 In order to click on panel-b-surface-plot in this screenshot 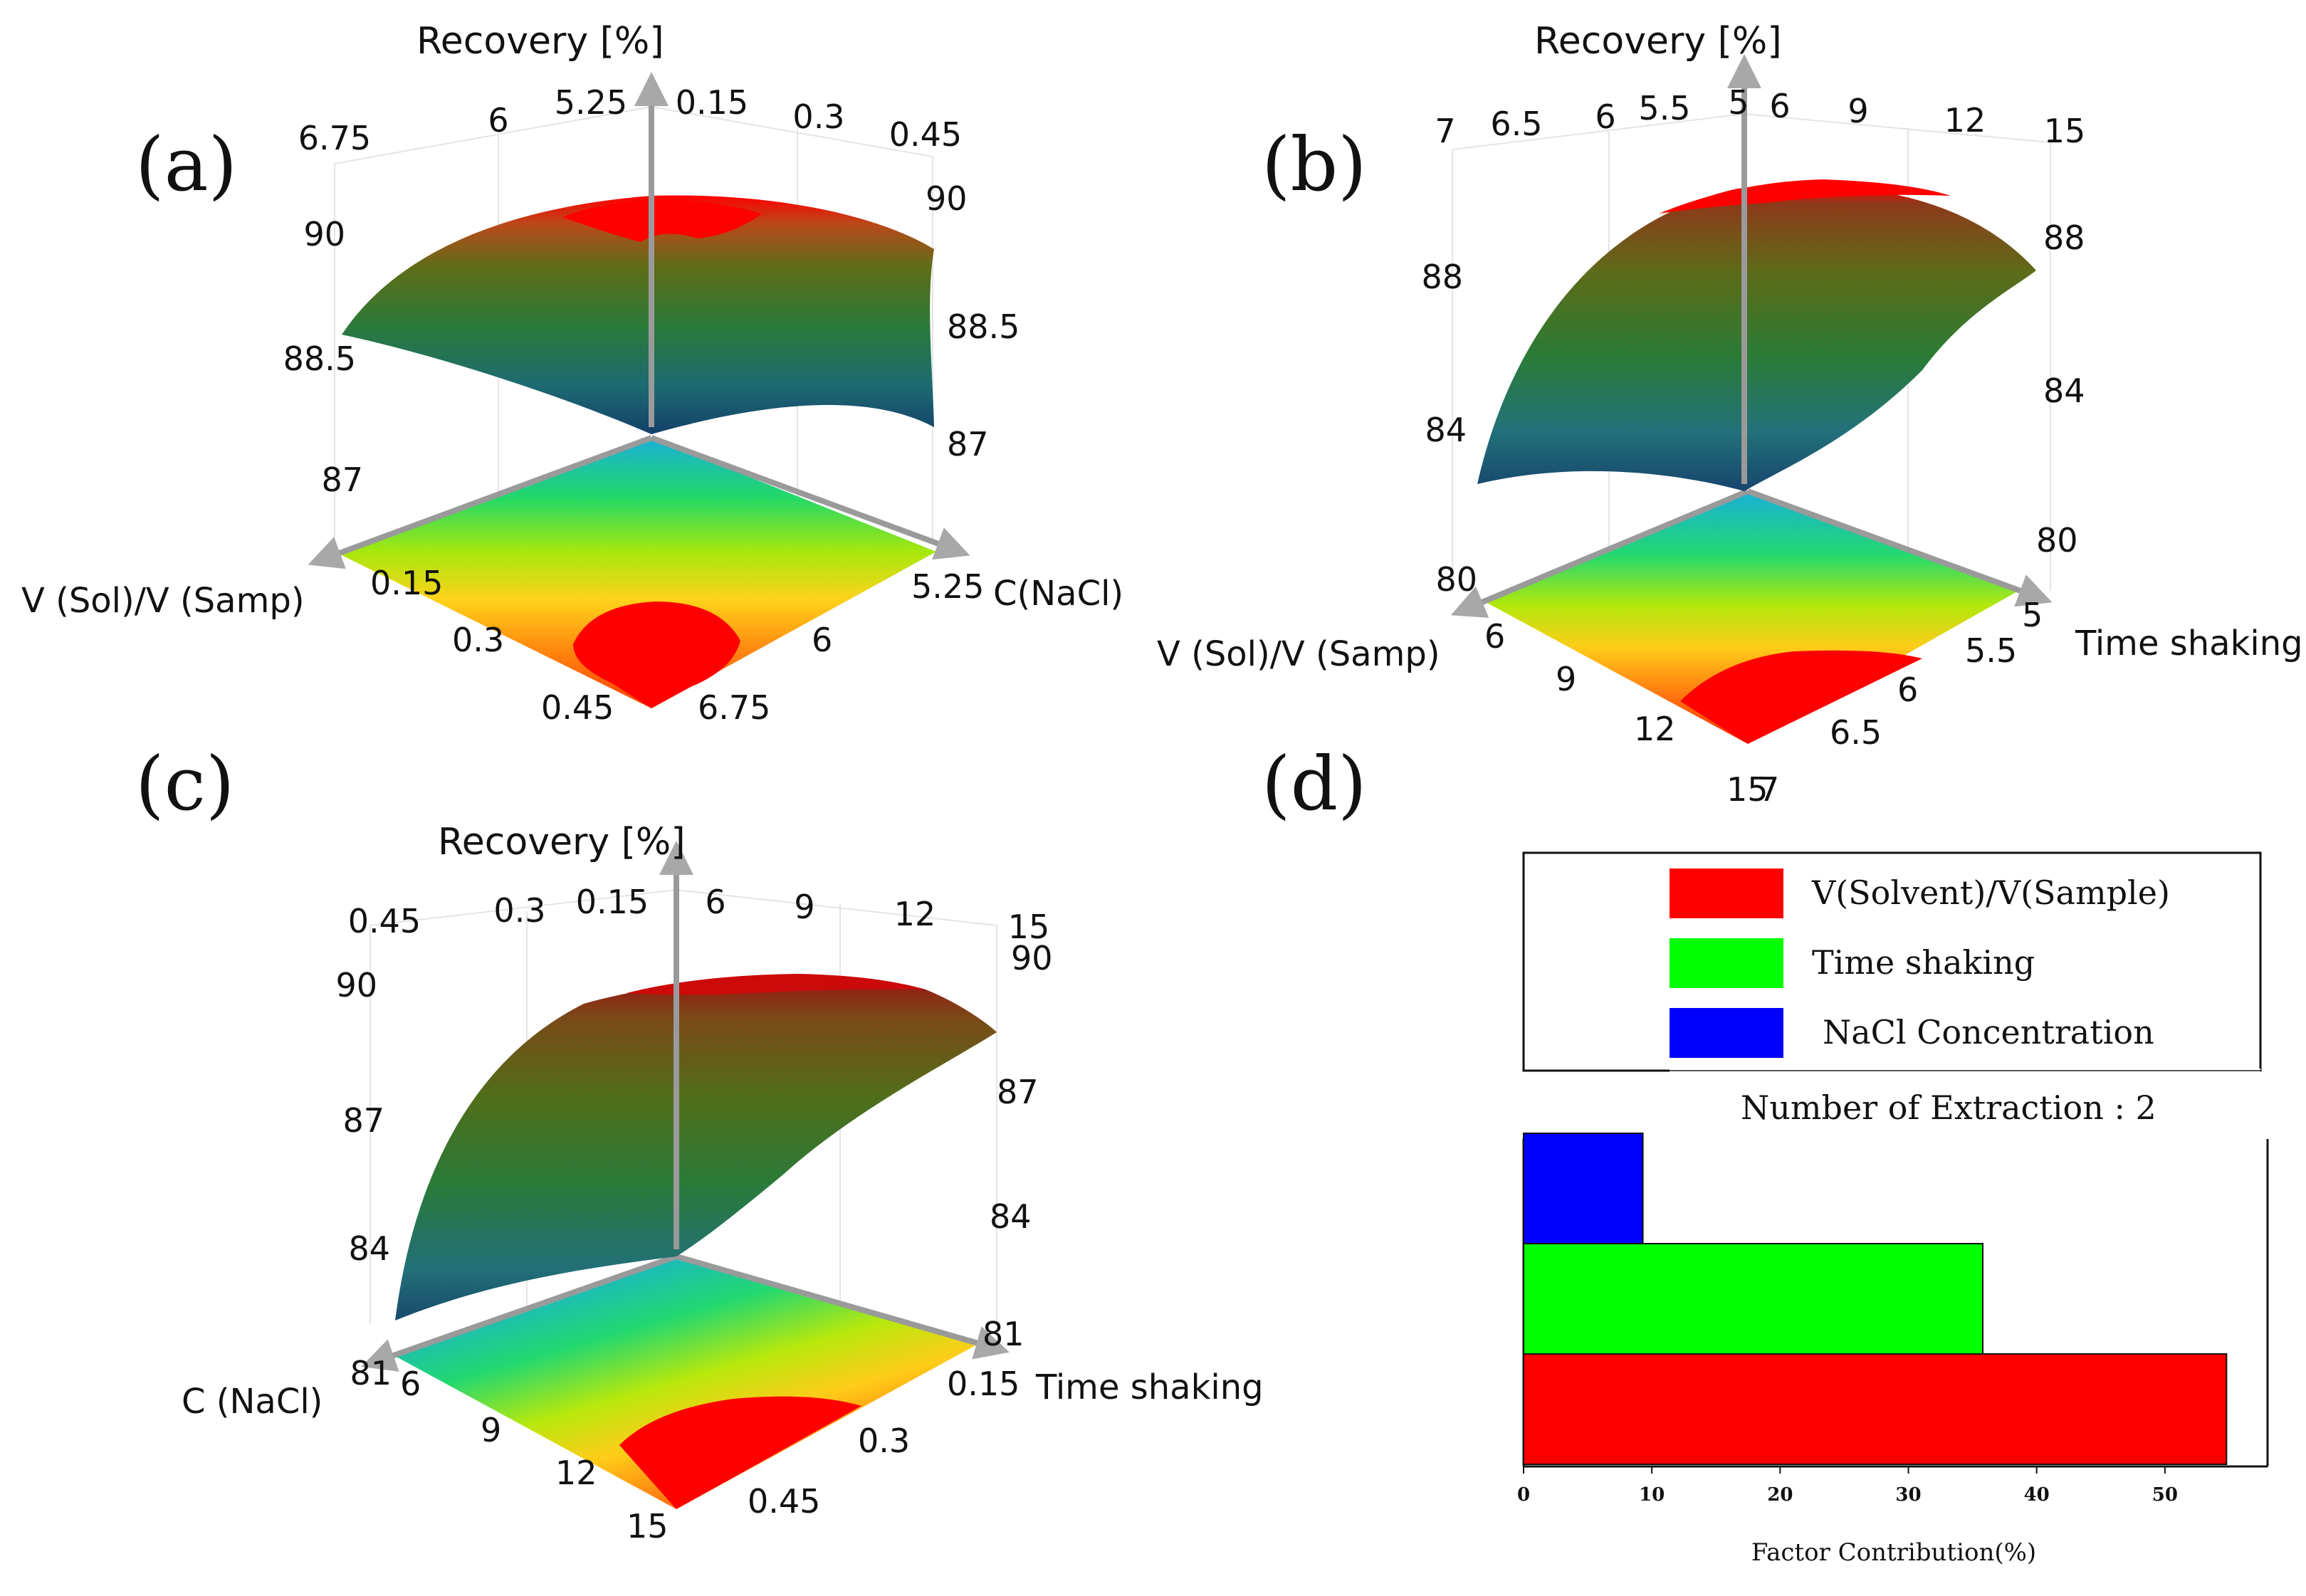, I will do `click(1751, 399)`.